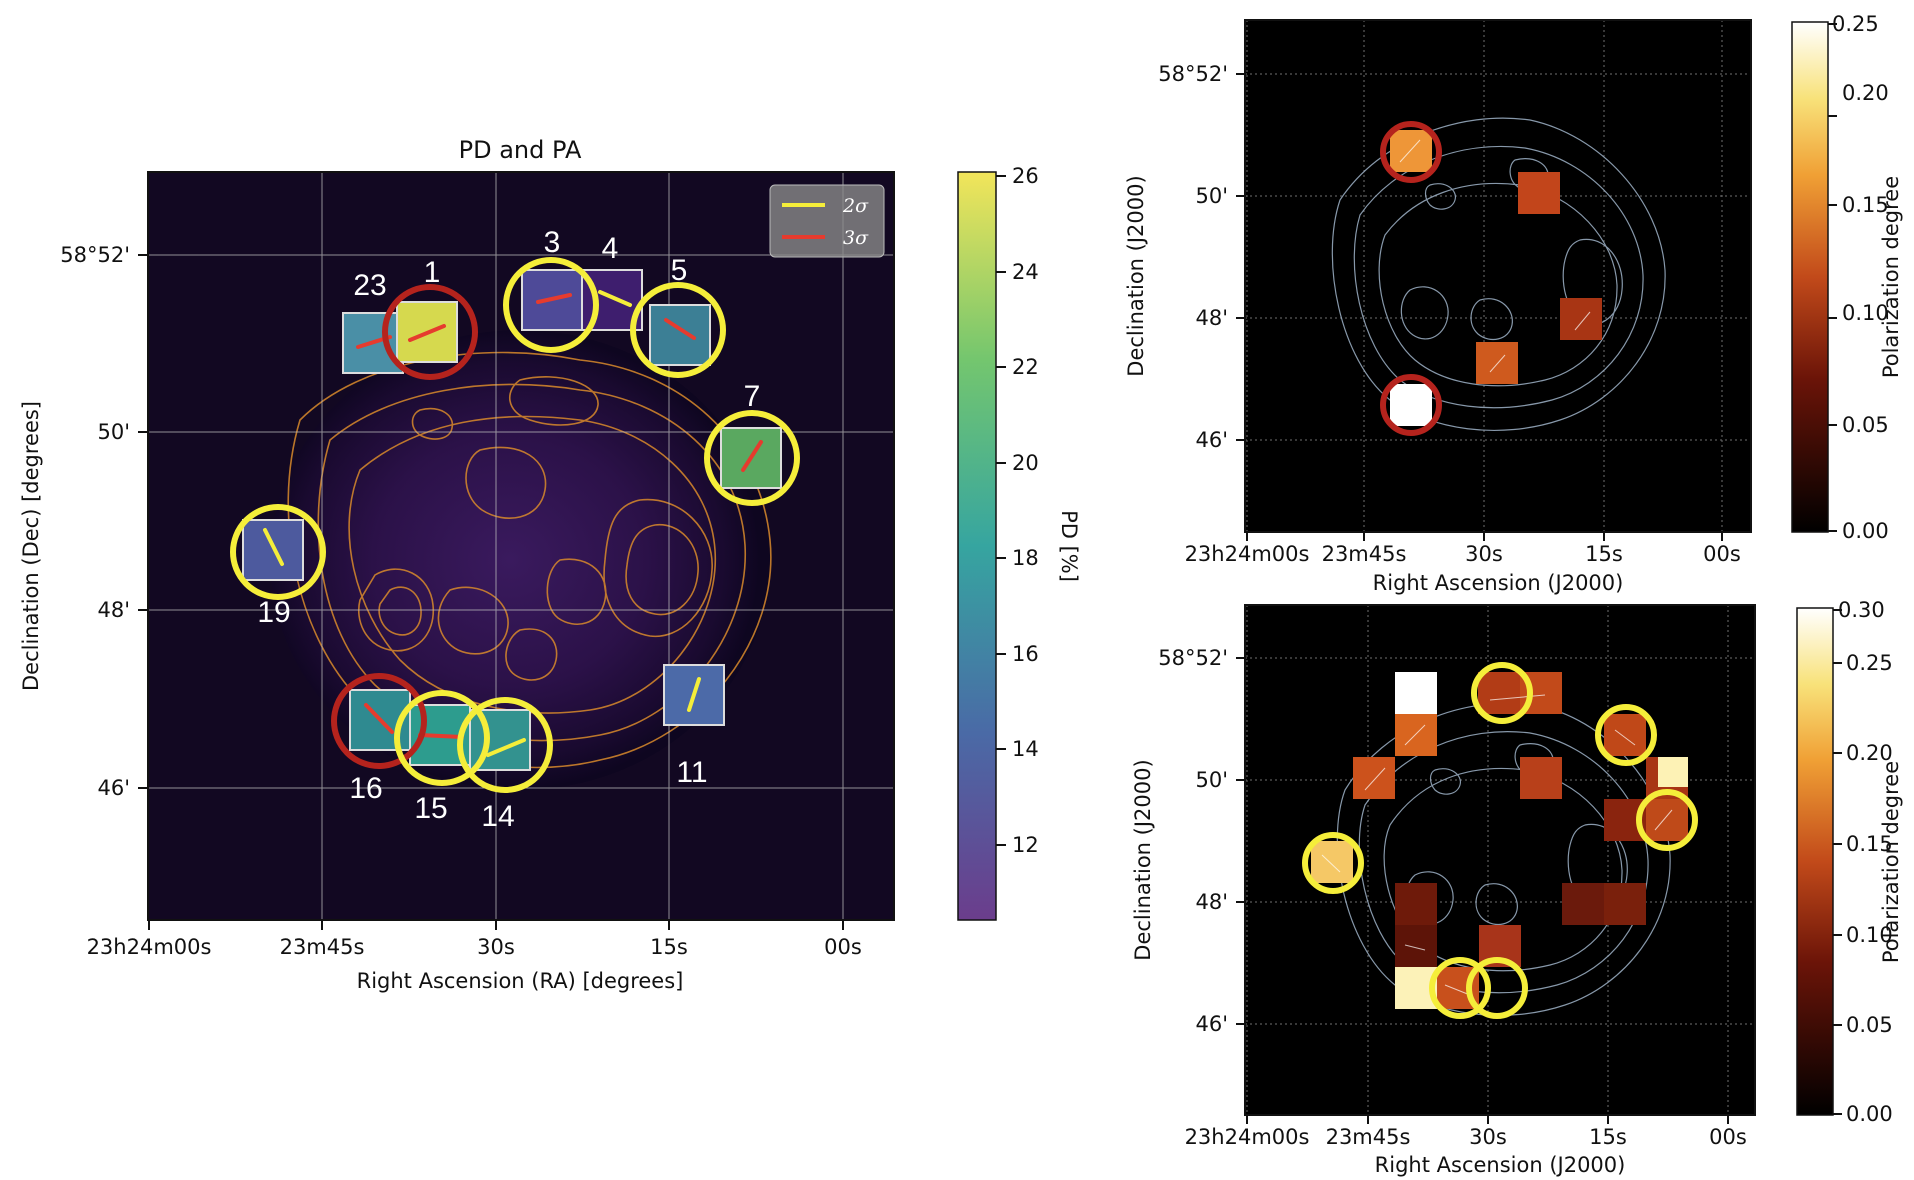 This screenshot has width=1914, height=1180. I want to click on tr-circles, so click(1411, 278).